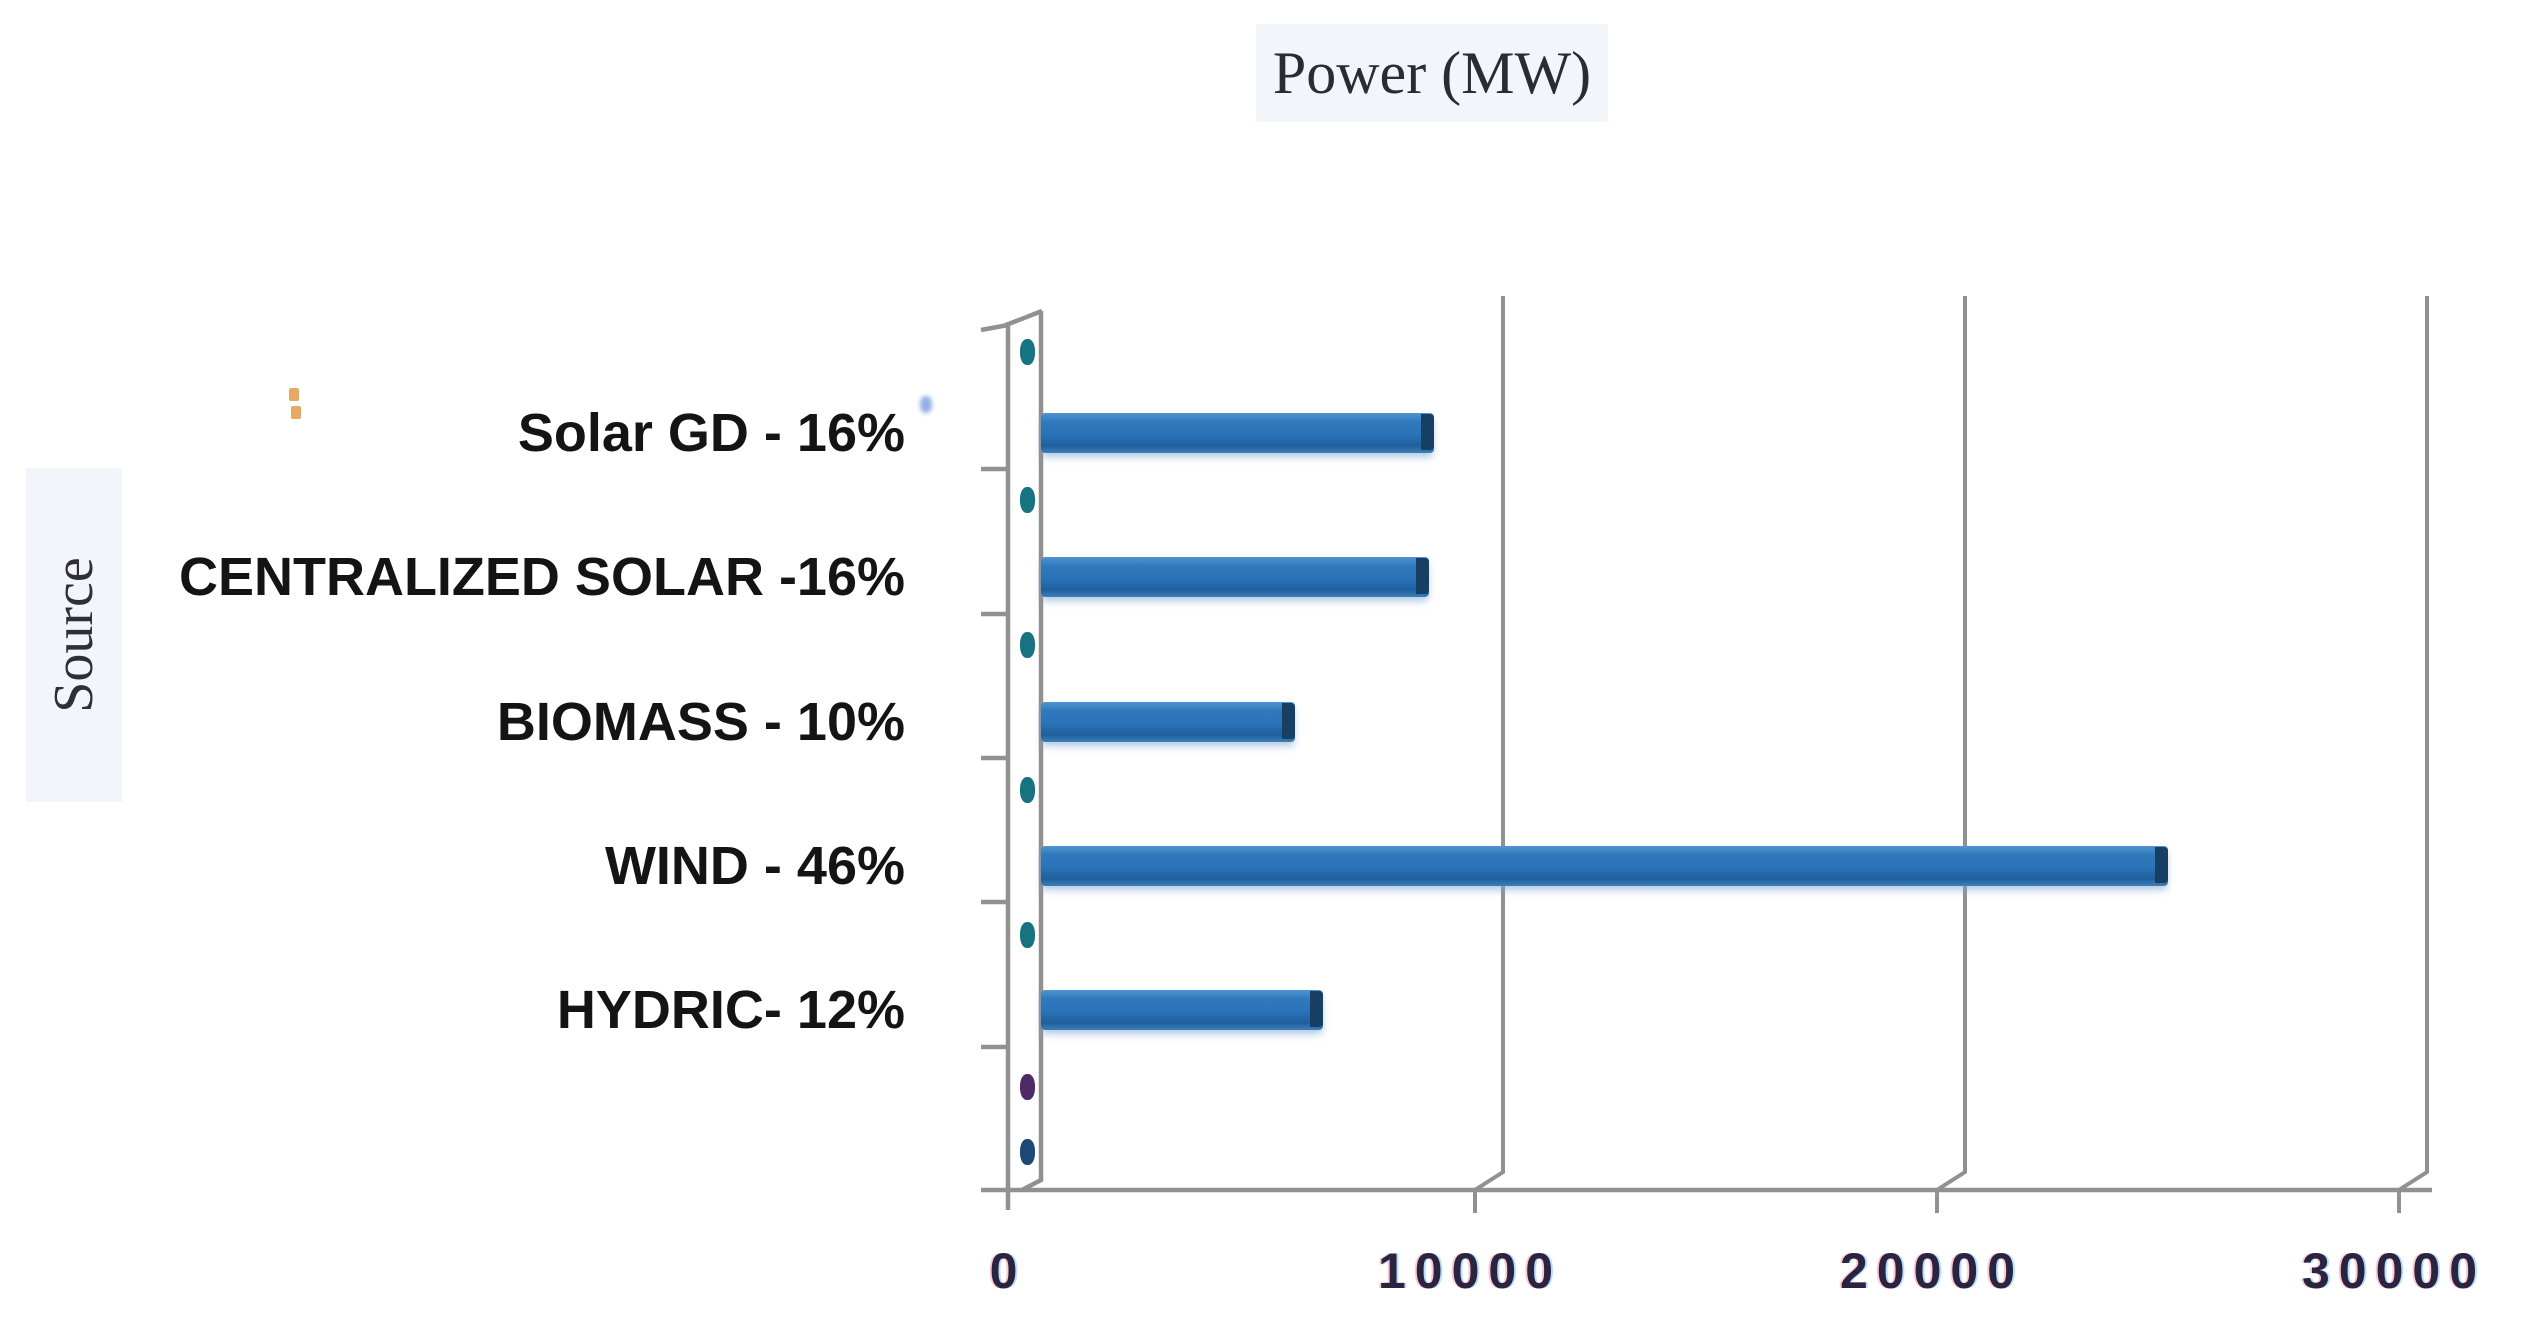  What do you see at coordinates (1432, 73) in the screenshot?
I see `chart-title: Power (MW)` at bounding box center [1432, 73].